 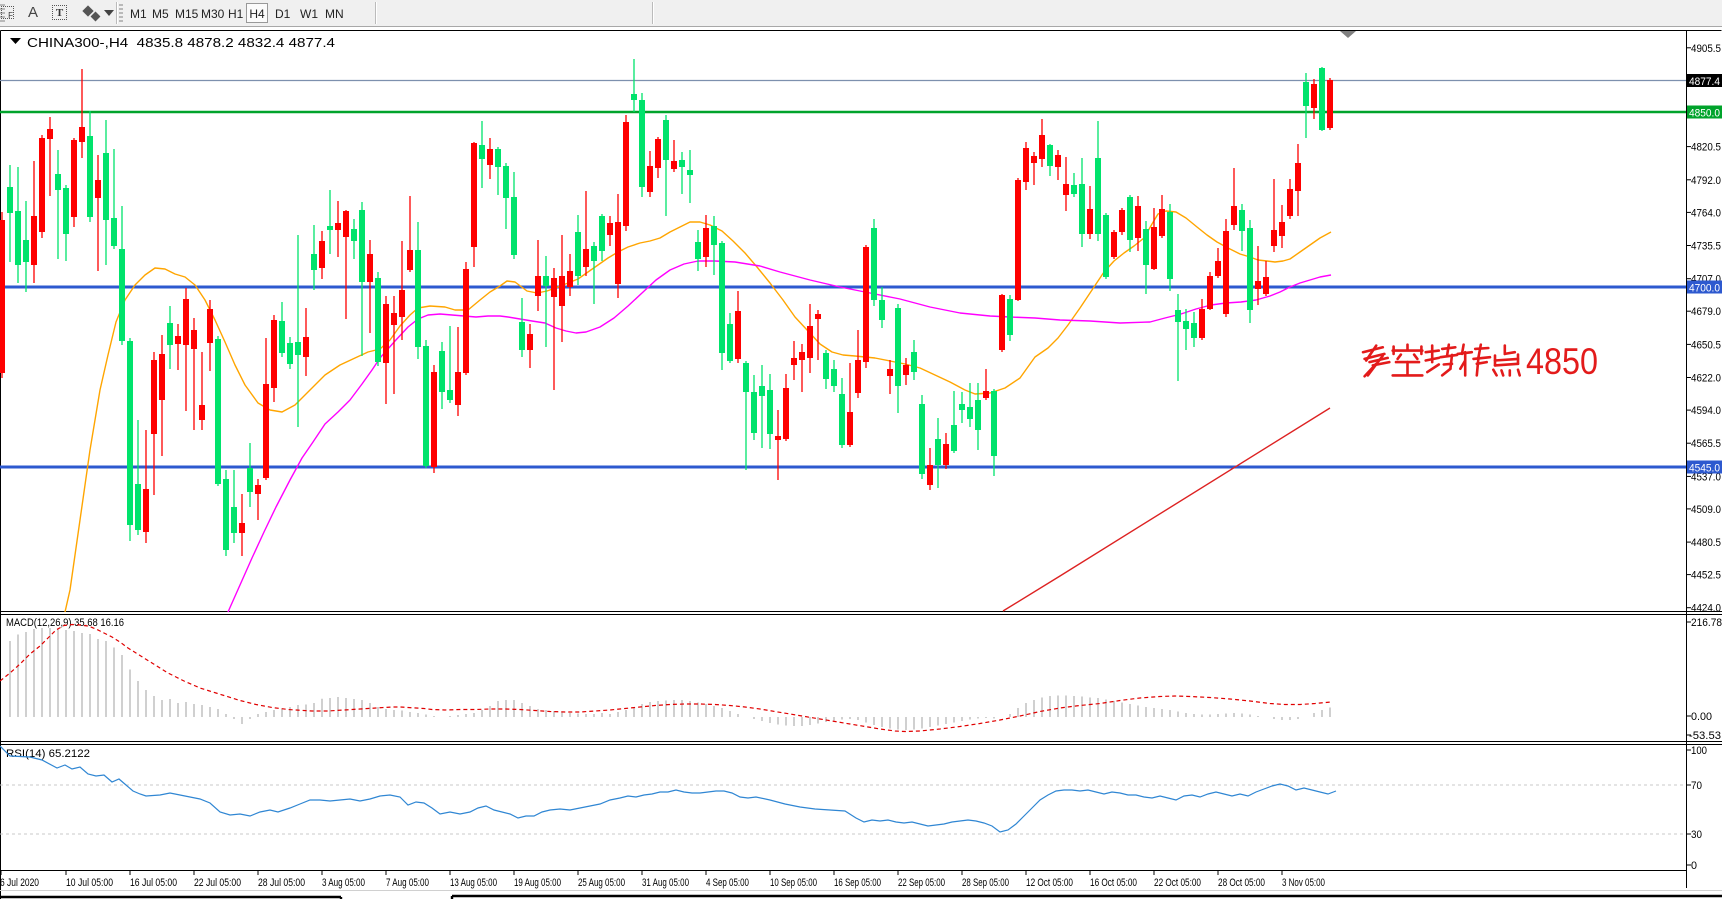 What do you see at coordinates (1704, 114) in the screenshot?
I see `svg-text: 4850.0` at bounding box center [1704, 114].